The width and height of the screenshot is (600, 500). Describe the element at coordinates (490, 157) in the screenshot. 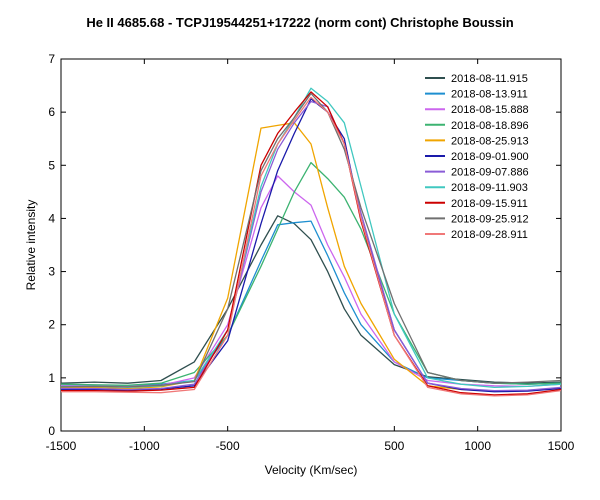

I see `legend-label-2018-09-01.900: 2018-09-01.900` at that location.